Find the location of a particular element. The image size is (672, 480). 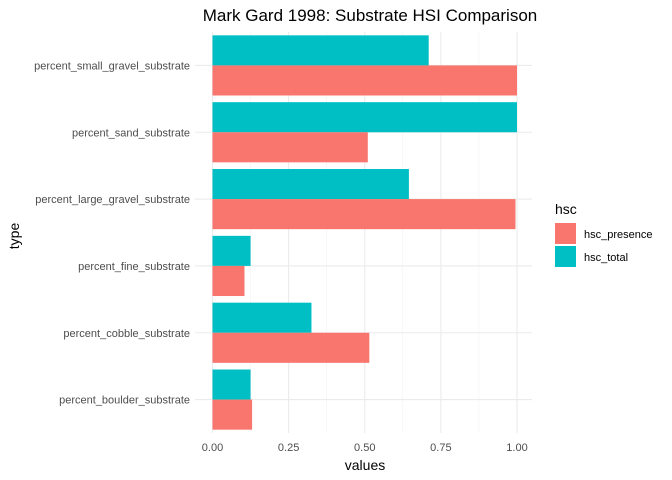

y-tick-label: percent_sand_substrate is located at coordinates (131, 133).